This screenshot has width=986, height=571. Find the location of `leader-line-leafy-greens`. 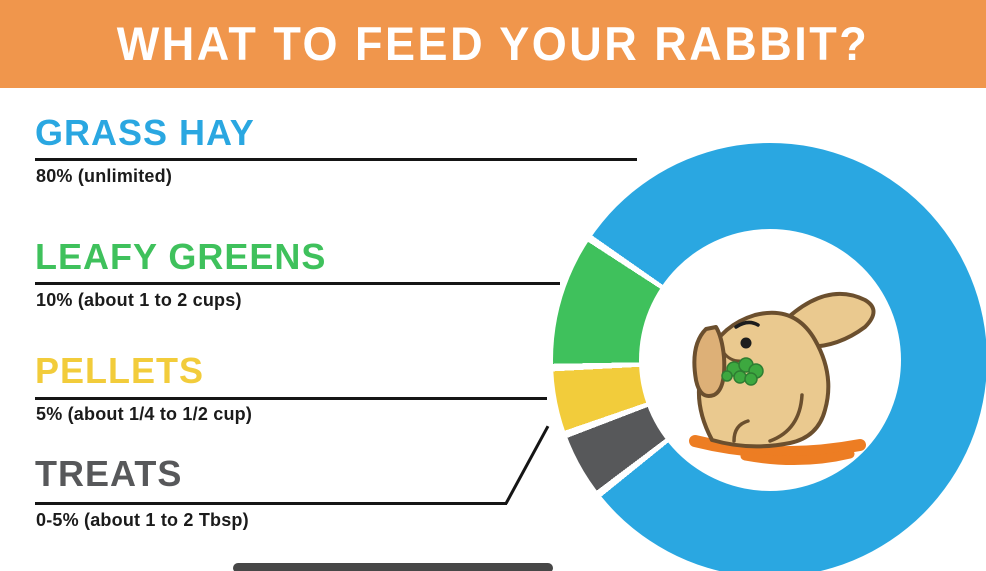

leader-line-leafy-greens is located at coordinates (297, 283).